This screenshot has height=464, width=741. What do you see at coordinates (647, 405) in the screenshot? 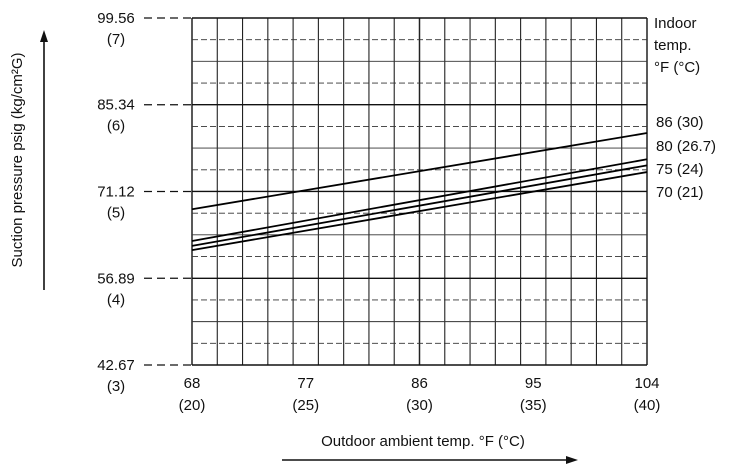
I see `x-tick-sublabel: (40)` at bounding box center [647, 405].